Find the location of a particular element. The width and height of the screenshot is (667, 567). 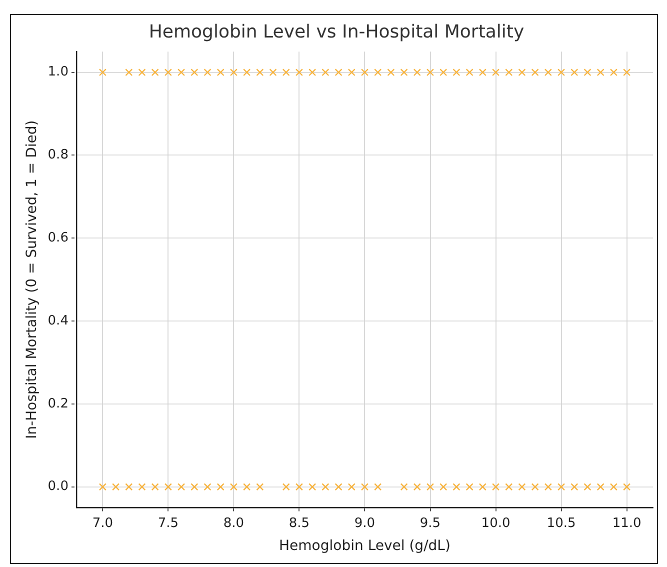

y-tick-label: 1.0 is located at coordinates (58, 72).